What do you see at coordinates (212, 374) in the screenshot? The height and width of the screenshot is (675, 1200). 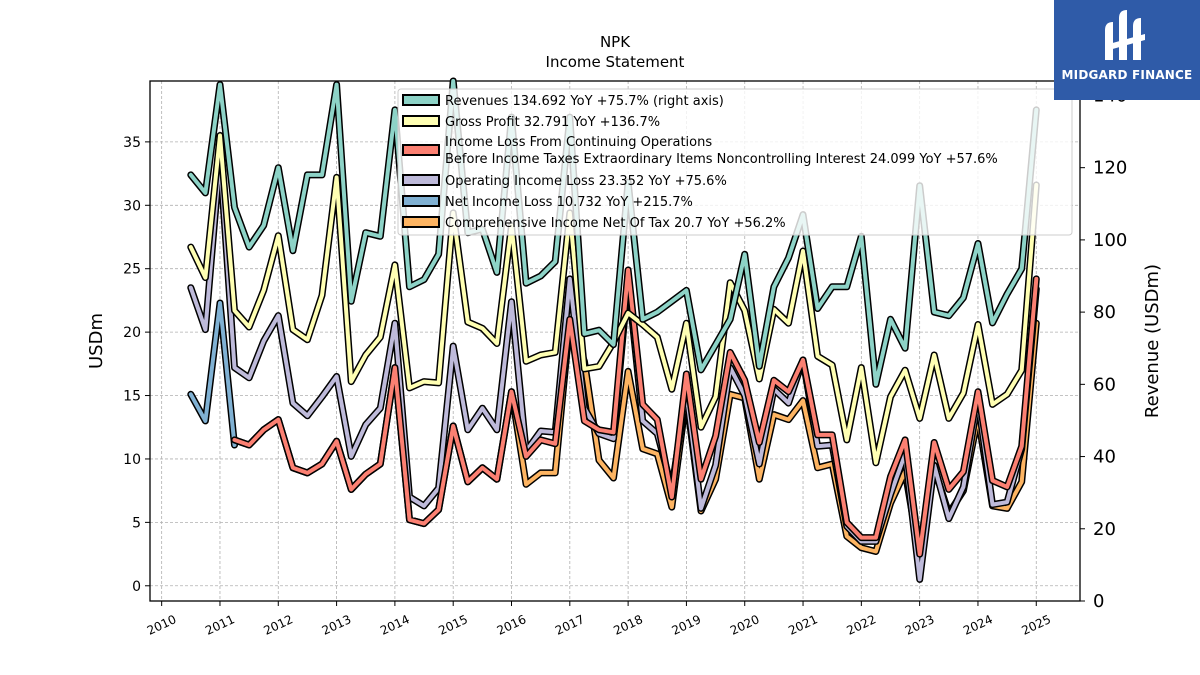 I see `series-line-net-income-loss` at bounding box center [212, 374].